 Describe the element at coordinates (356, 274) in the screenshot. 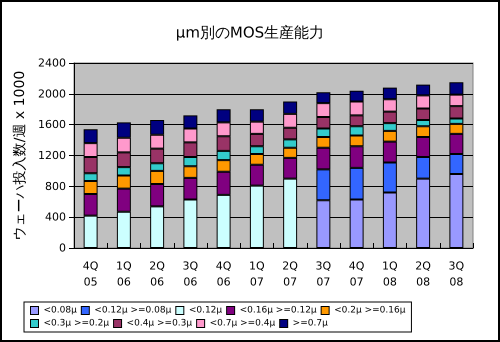

I see `x-tick-label: 4Q 07` at that location.